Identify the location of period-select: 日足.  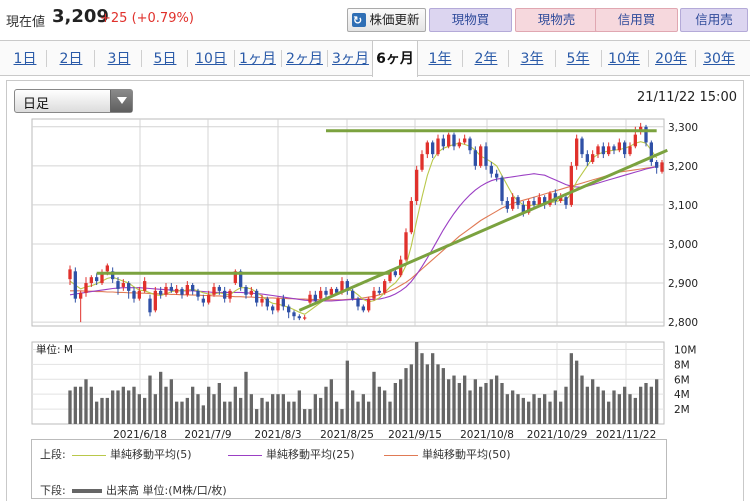
(73, 101).